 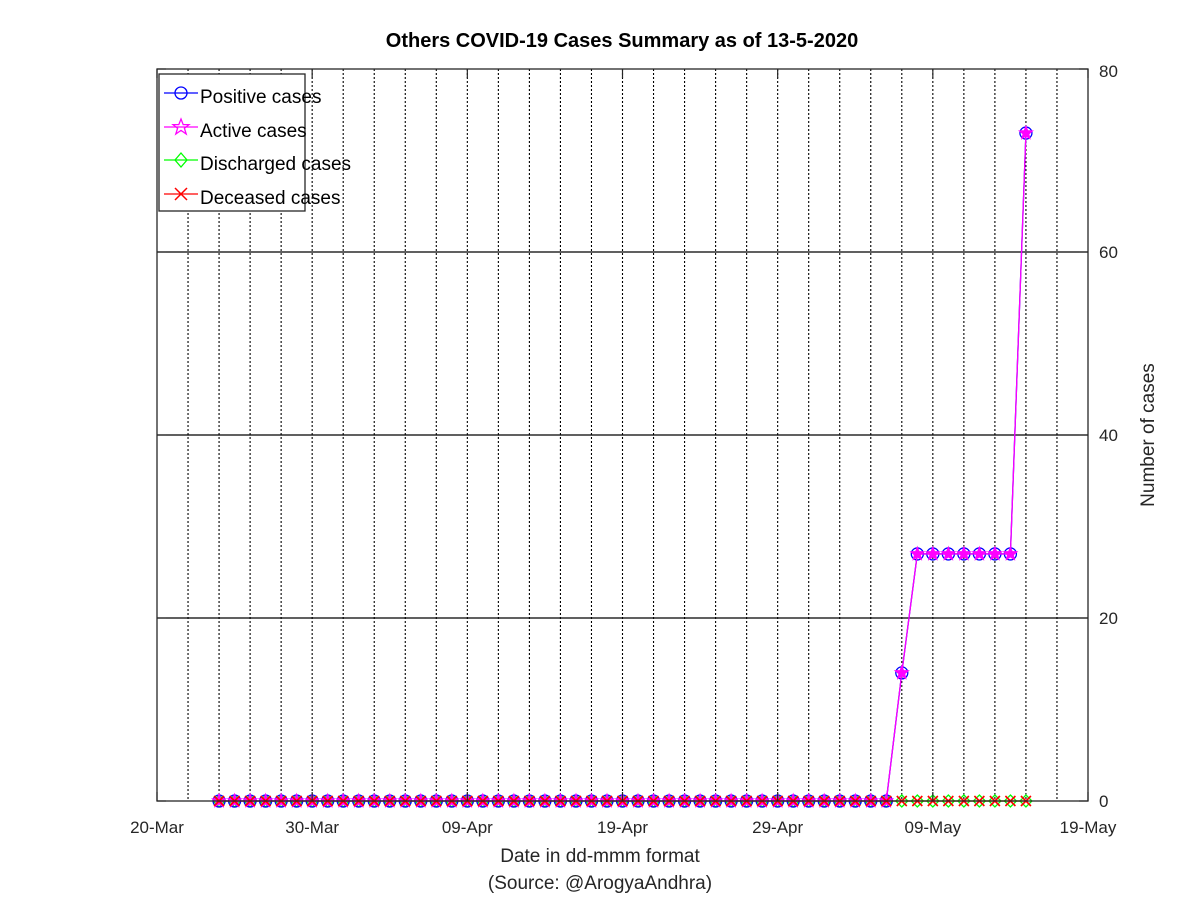 I want to click on y-tick-label: 20, so click(x=1108, y=618).